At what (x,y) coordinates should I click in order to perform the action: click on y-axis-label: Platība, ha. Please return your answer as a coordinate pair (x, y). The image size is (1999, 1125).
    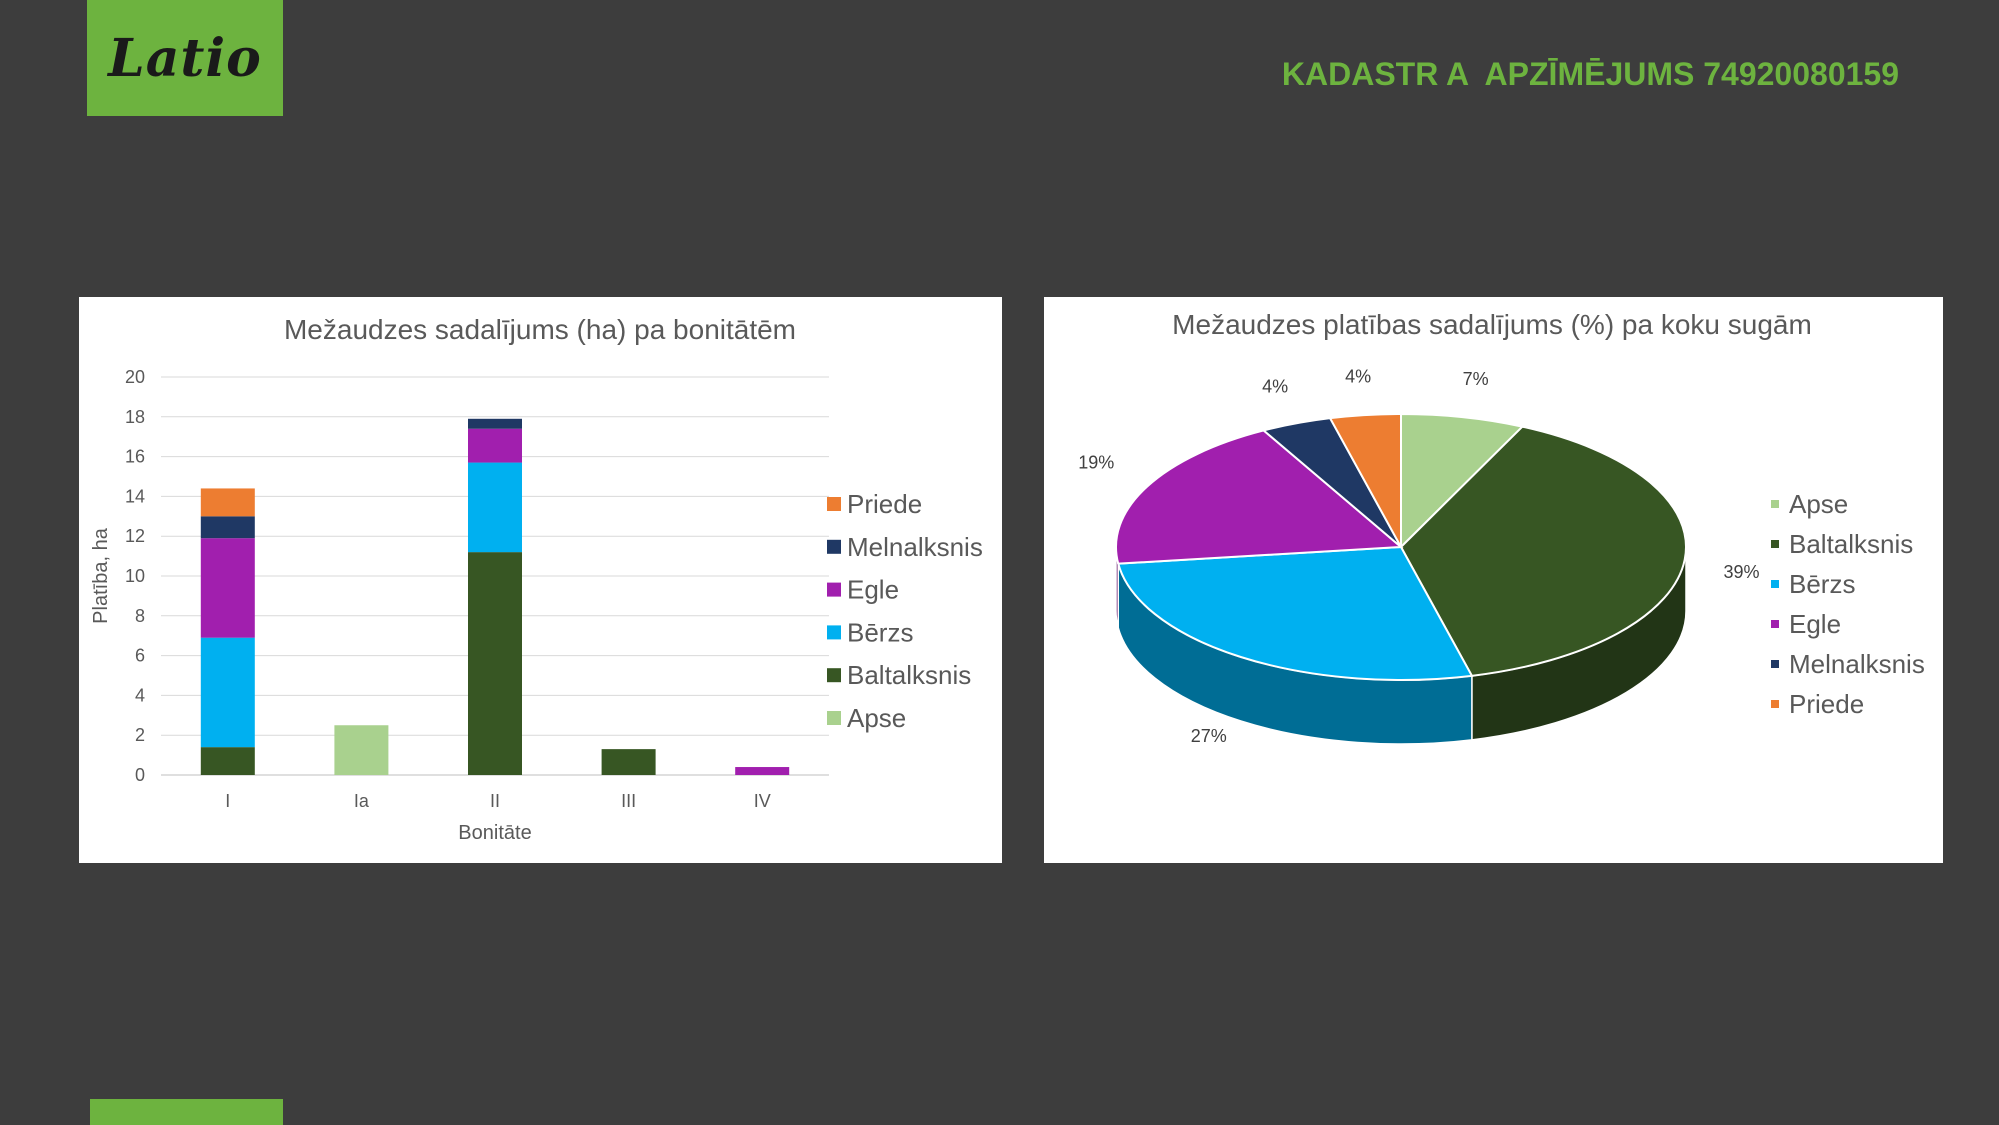
    Looking at the image, I should click on (101, 575).